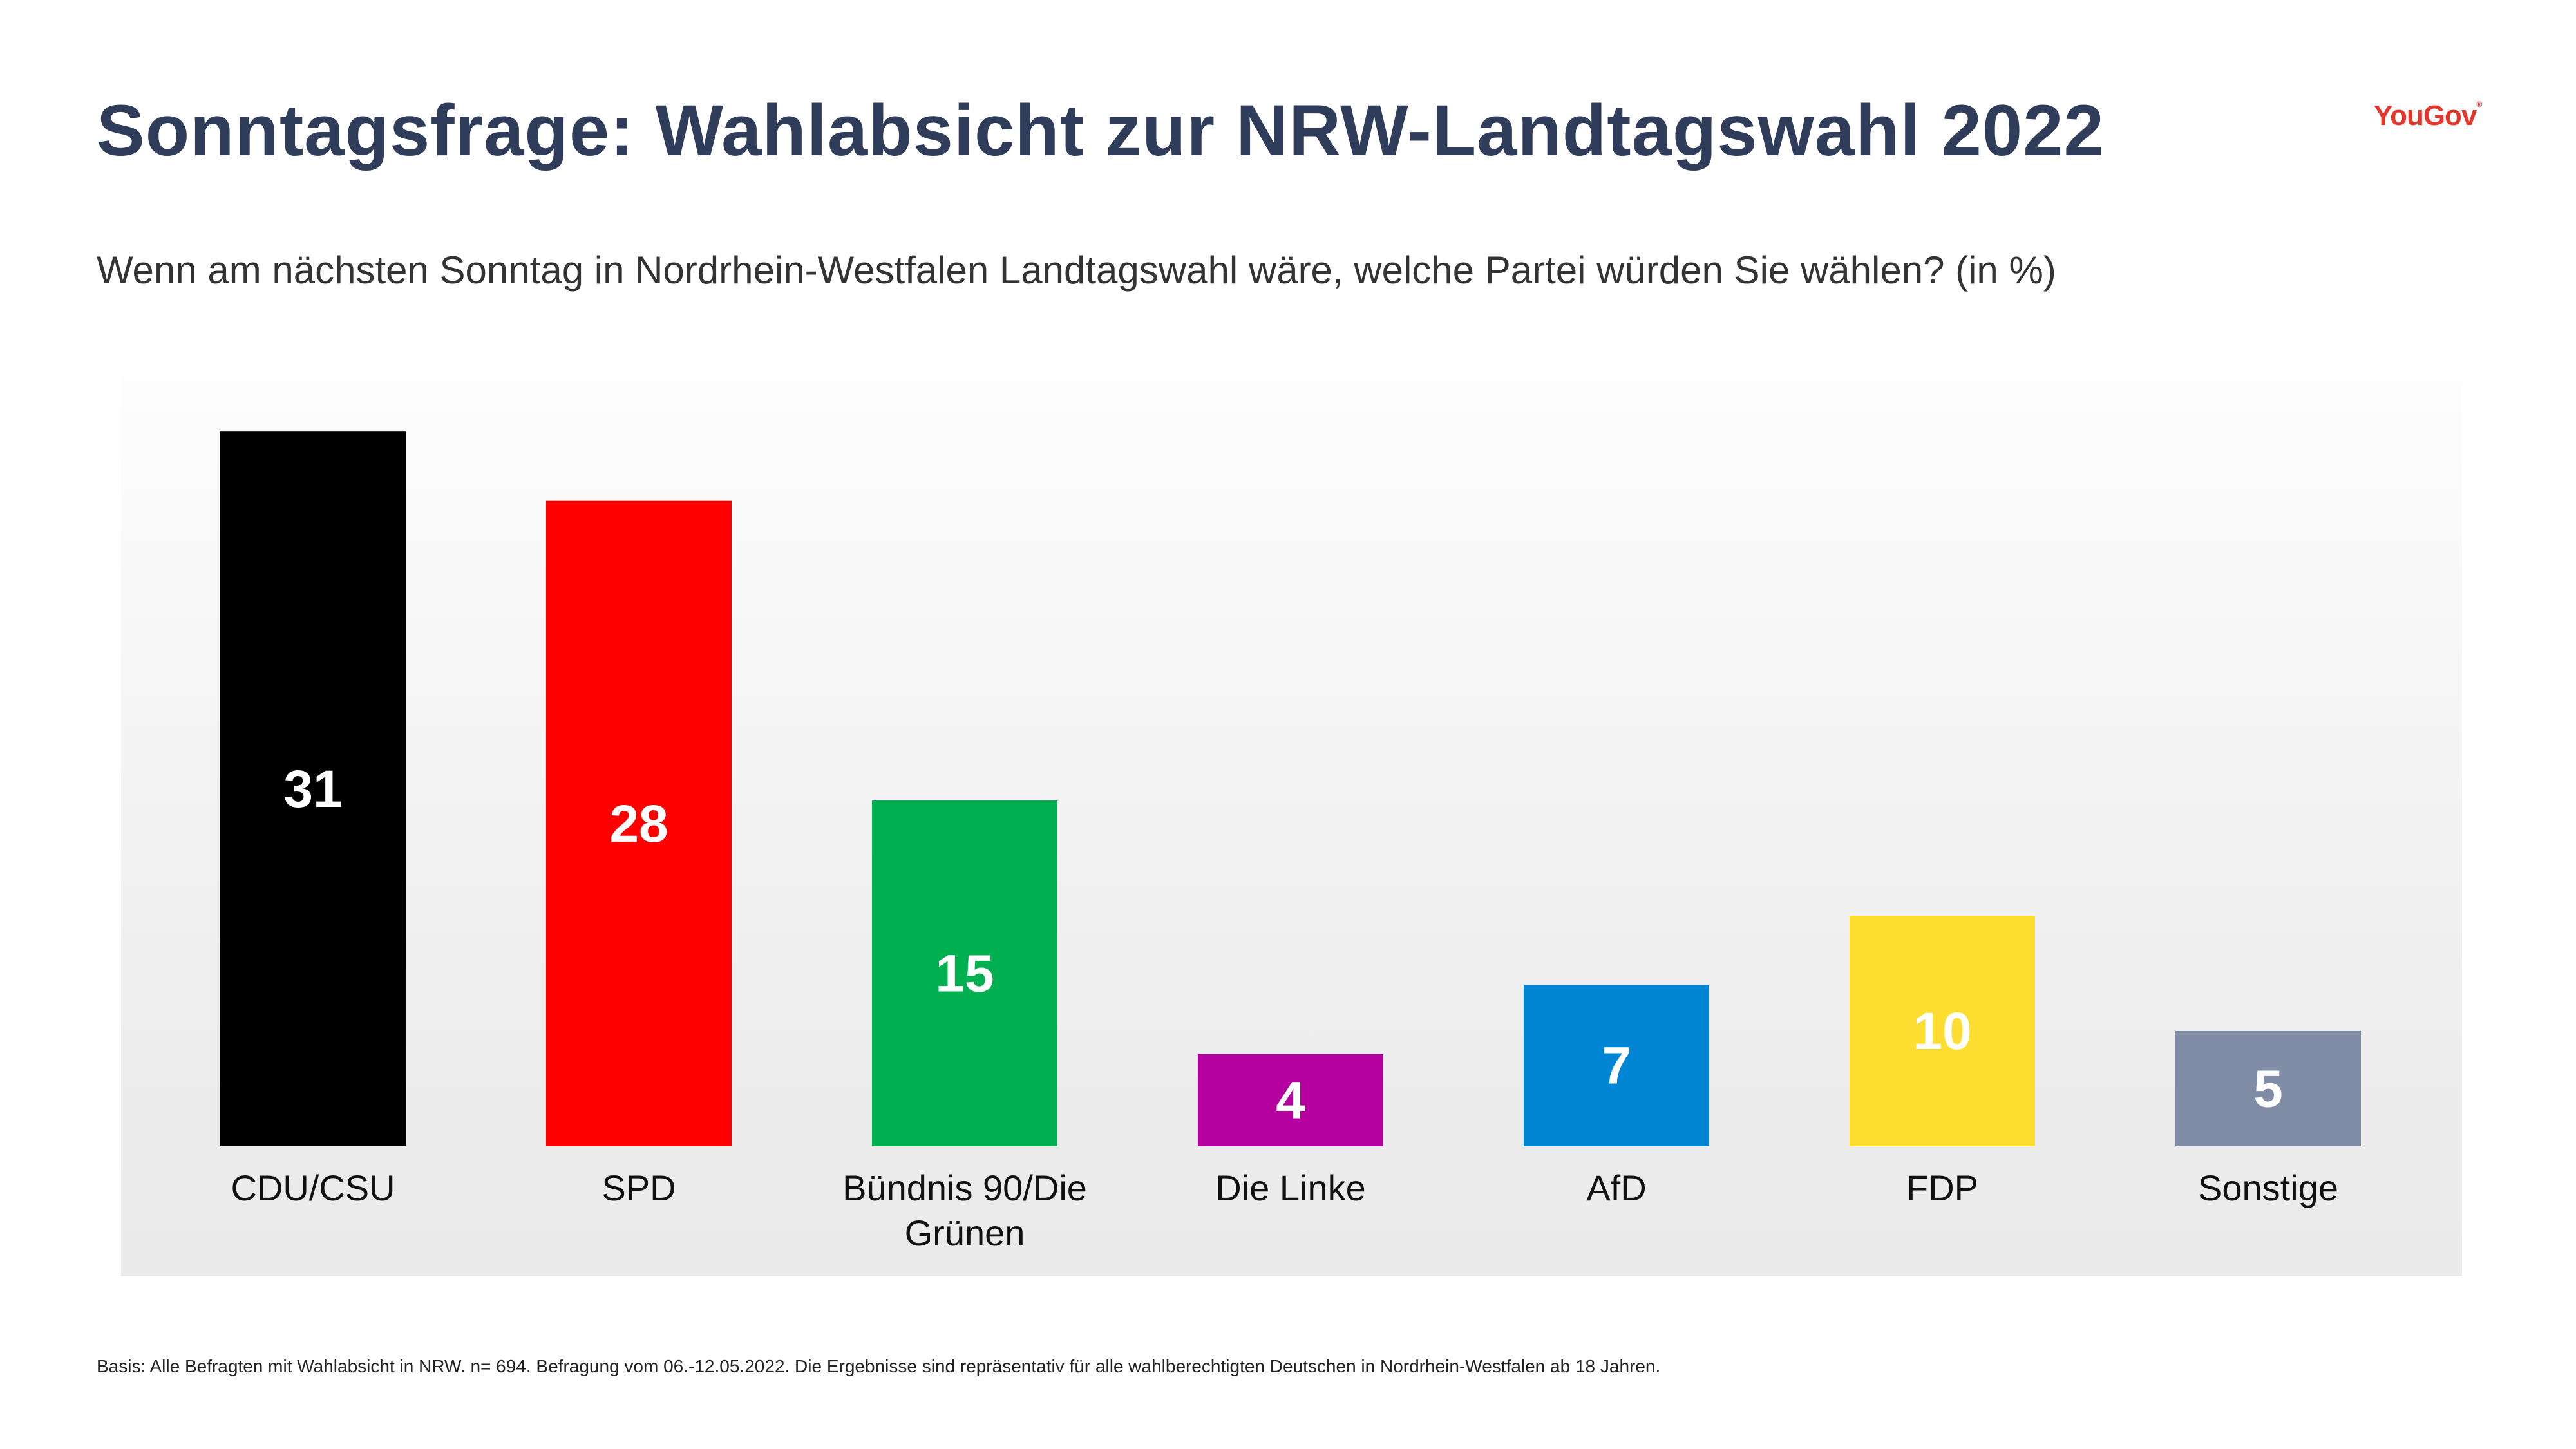  I want to click on bar-spd, so click(639, 823).